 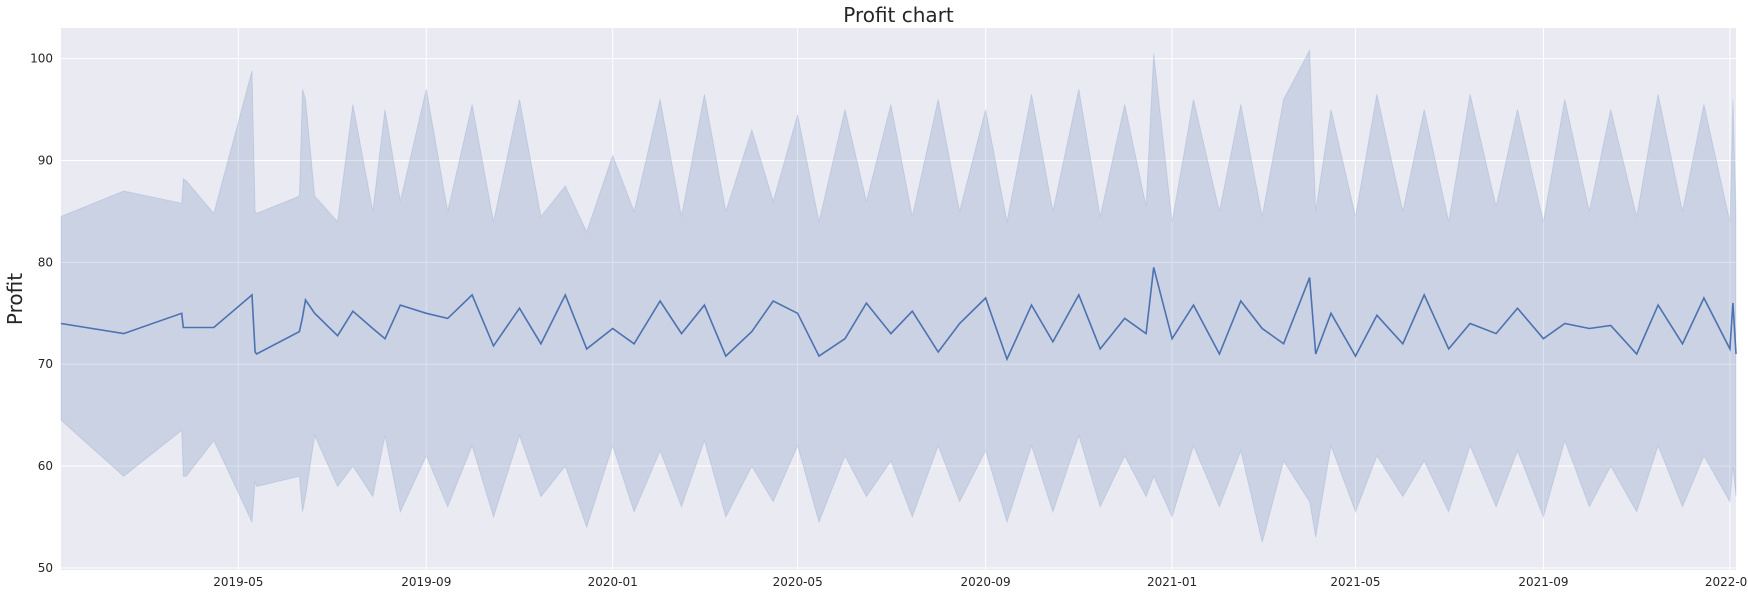 What do you see at coordinates (45, 466) in the screenshot?
I see `y-tick-label: 60` at bounding box center [45, 466].